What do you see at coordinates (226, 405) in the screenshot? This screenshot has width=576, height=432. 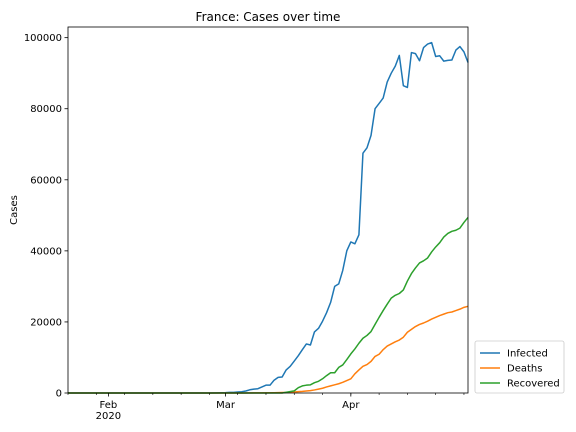 I see `x-tick-label: Mar` at bounding box center [226, 405].